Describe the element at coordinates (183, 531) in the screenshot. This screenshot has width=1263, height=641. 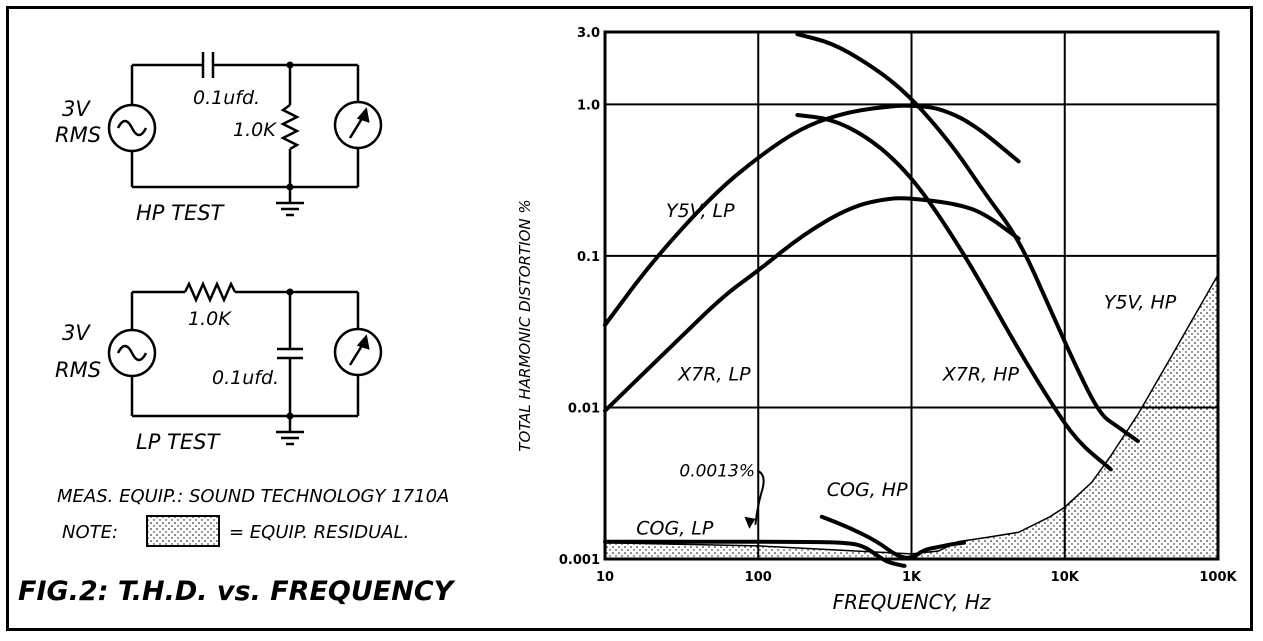
I see `residual-swatch` at that location.